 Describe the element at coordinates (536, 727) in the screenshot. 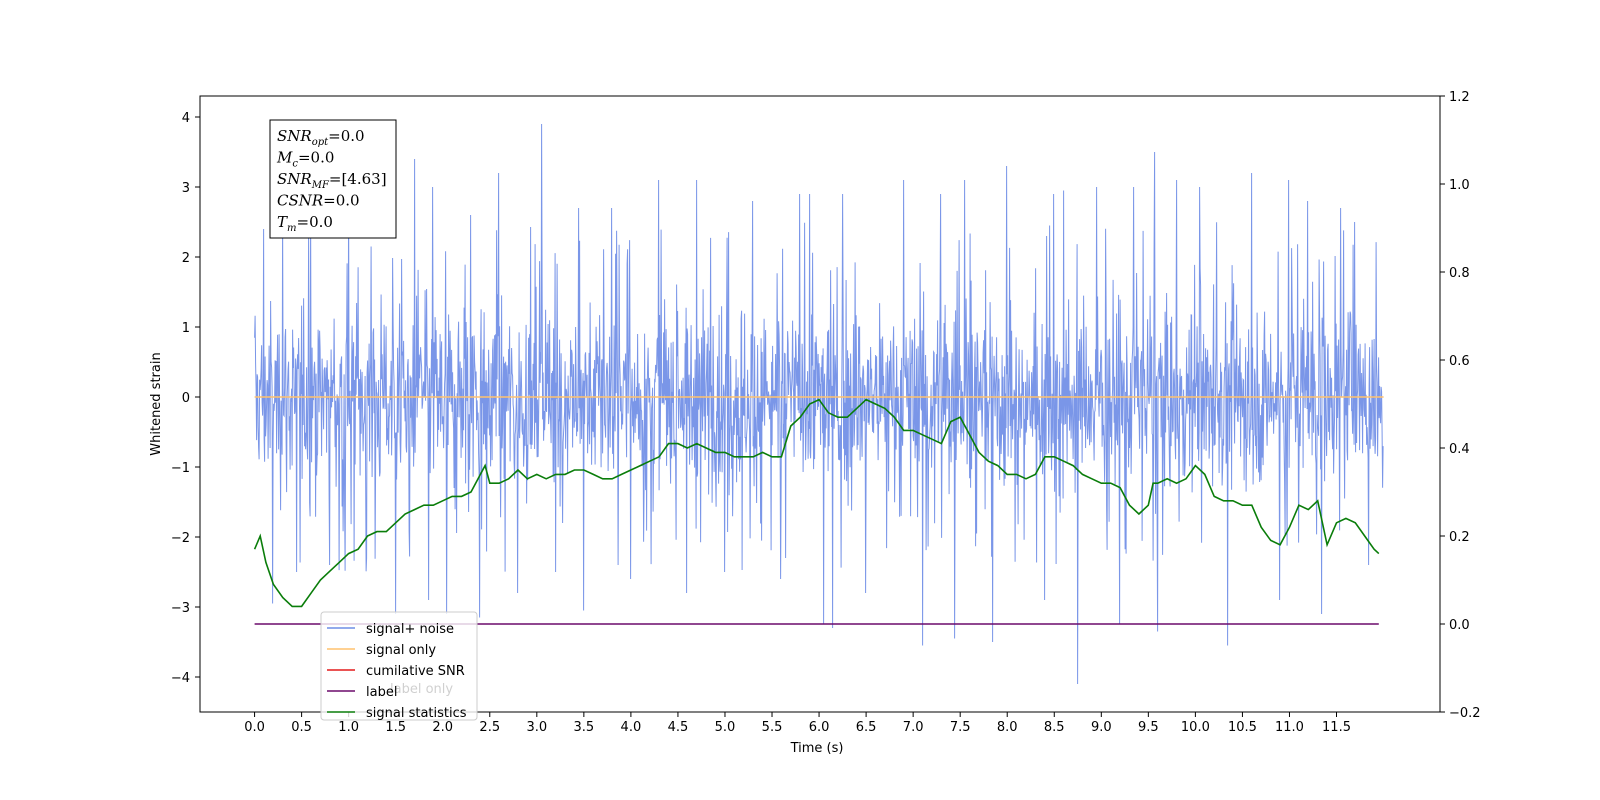

I see `x-tick-label: 3.0` at that location.